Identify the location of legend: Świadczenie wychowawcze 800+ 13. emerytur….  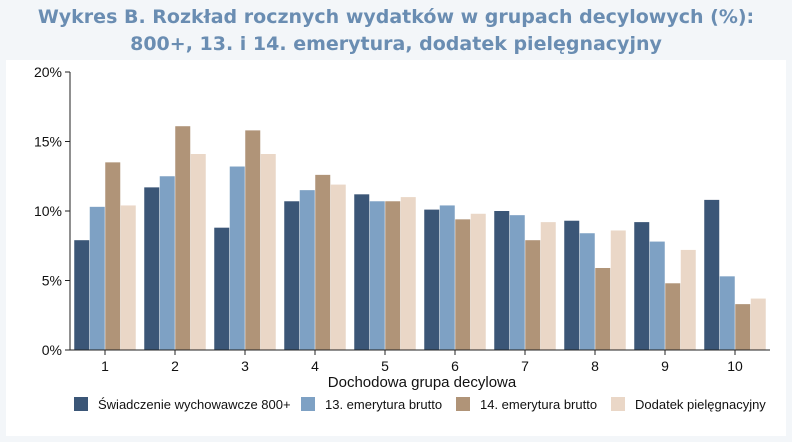
(420, 404).